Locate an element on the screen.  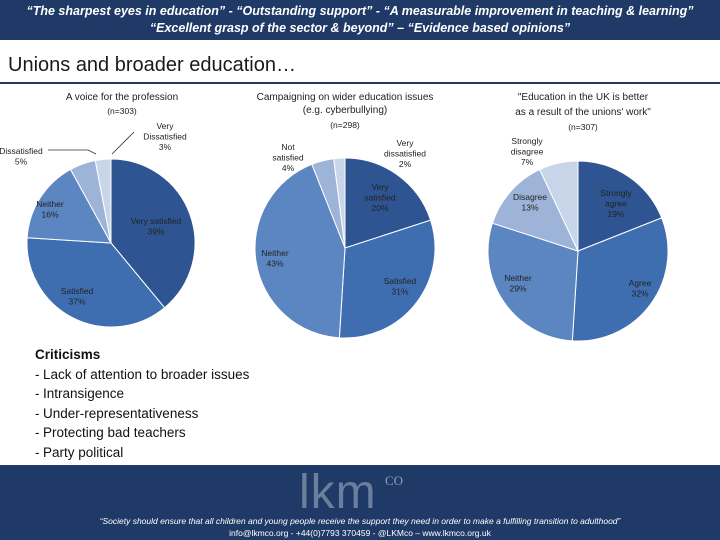
pie-slice-disagree is located at coordinates (535, 210).